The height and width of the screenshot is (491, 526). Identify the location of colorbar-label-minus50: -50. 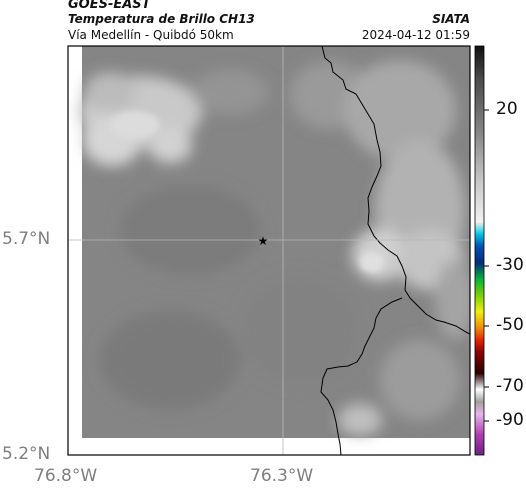
(510, 325).